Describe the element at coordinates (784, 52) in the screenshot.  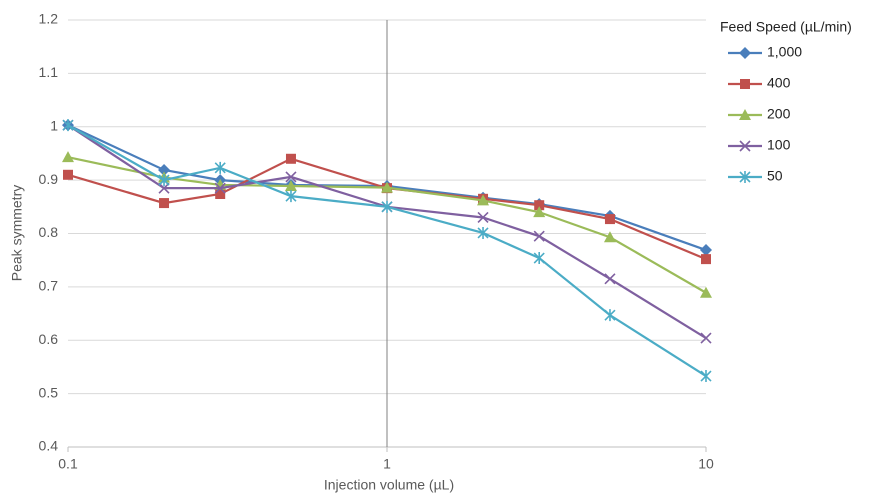
I see `legend-label: 1,000` at that location.